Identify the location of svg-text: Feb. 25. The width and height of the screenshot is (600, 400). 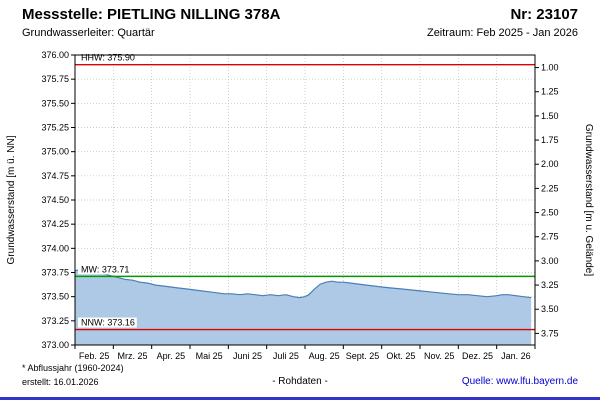
(94, 356).